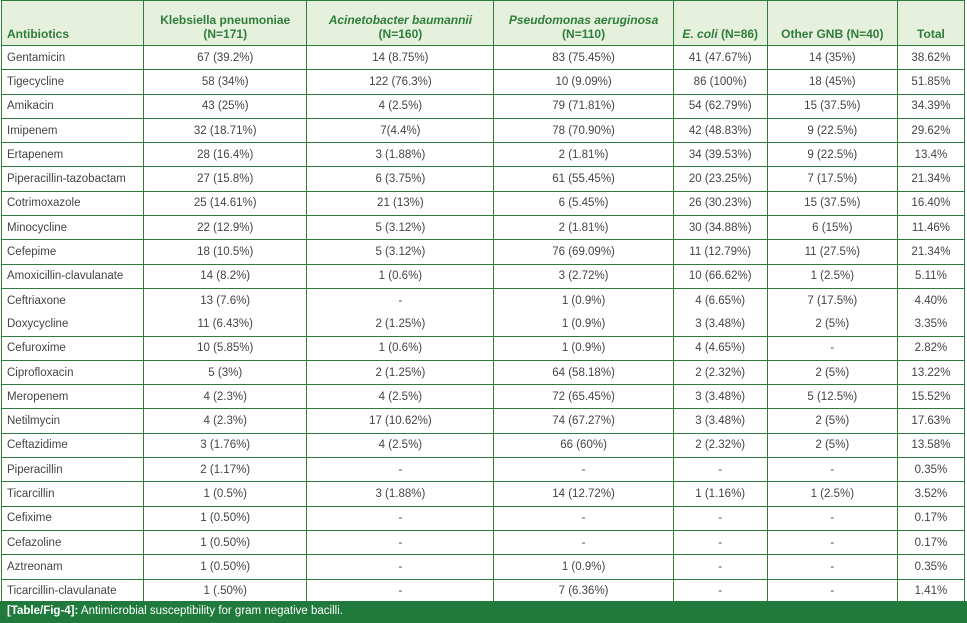 The image size is (967, 623). I want to click on antibiotic-name: Imipenem, so click(72, 130).